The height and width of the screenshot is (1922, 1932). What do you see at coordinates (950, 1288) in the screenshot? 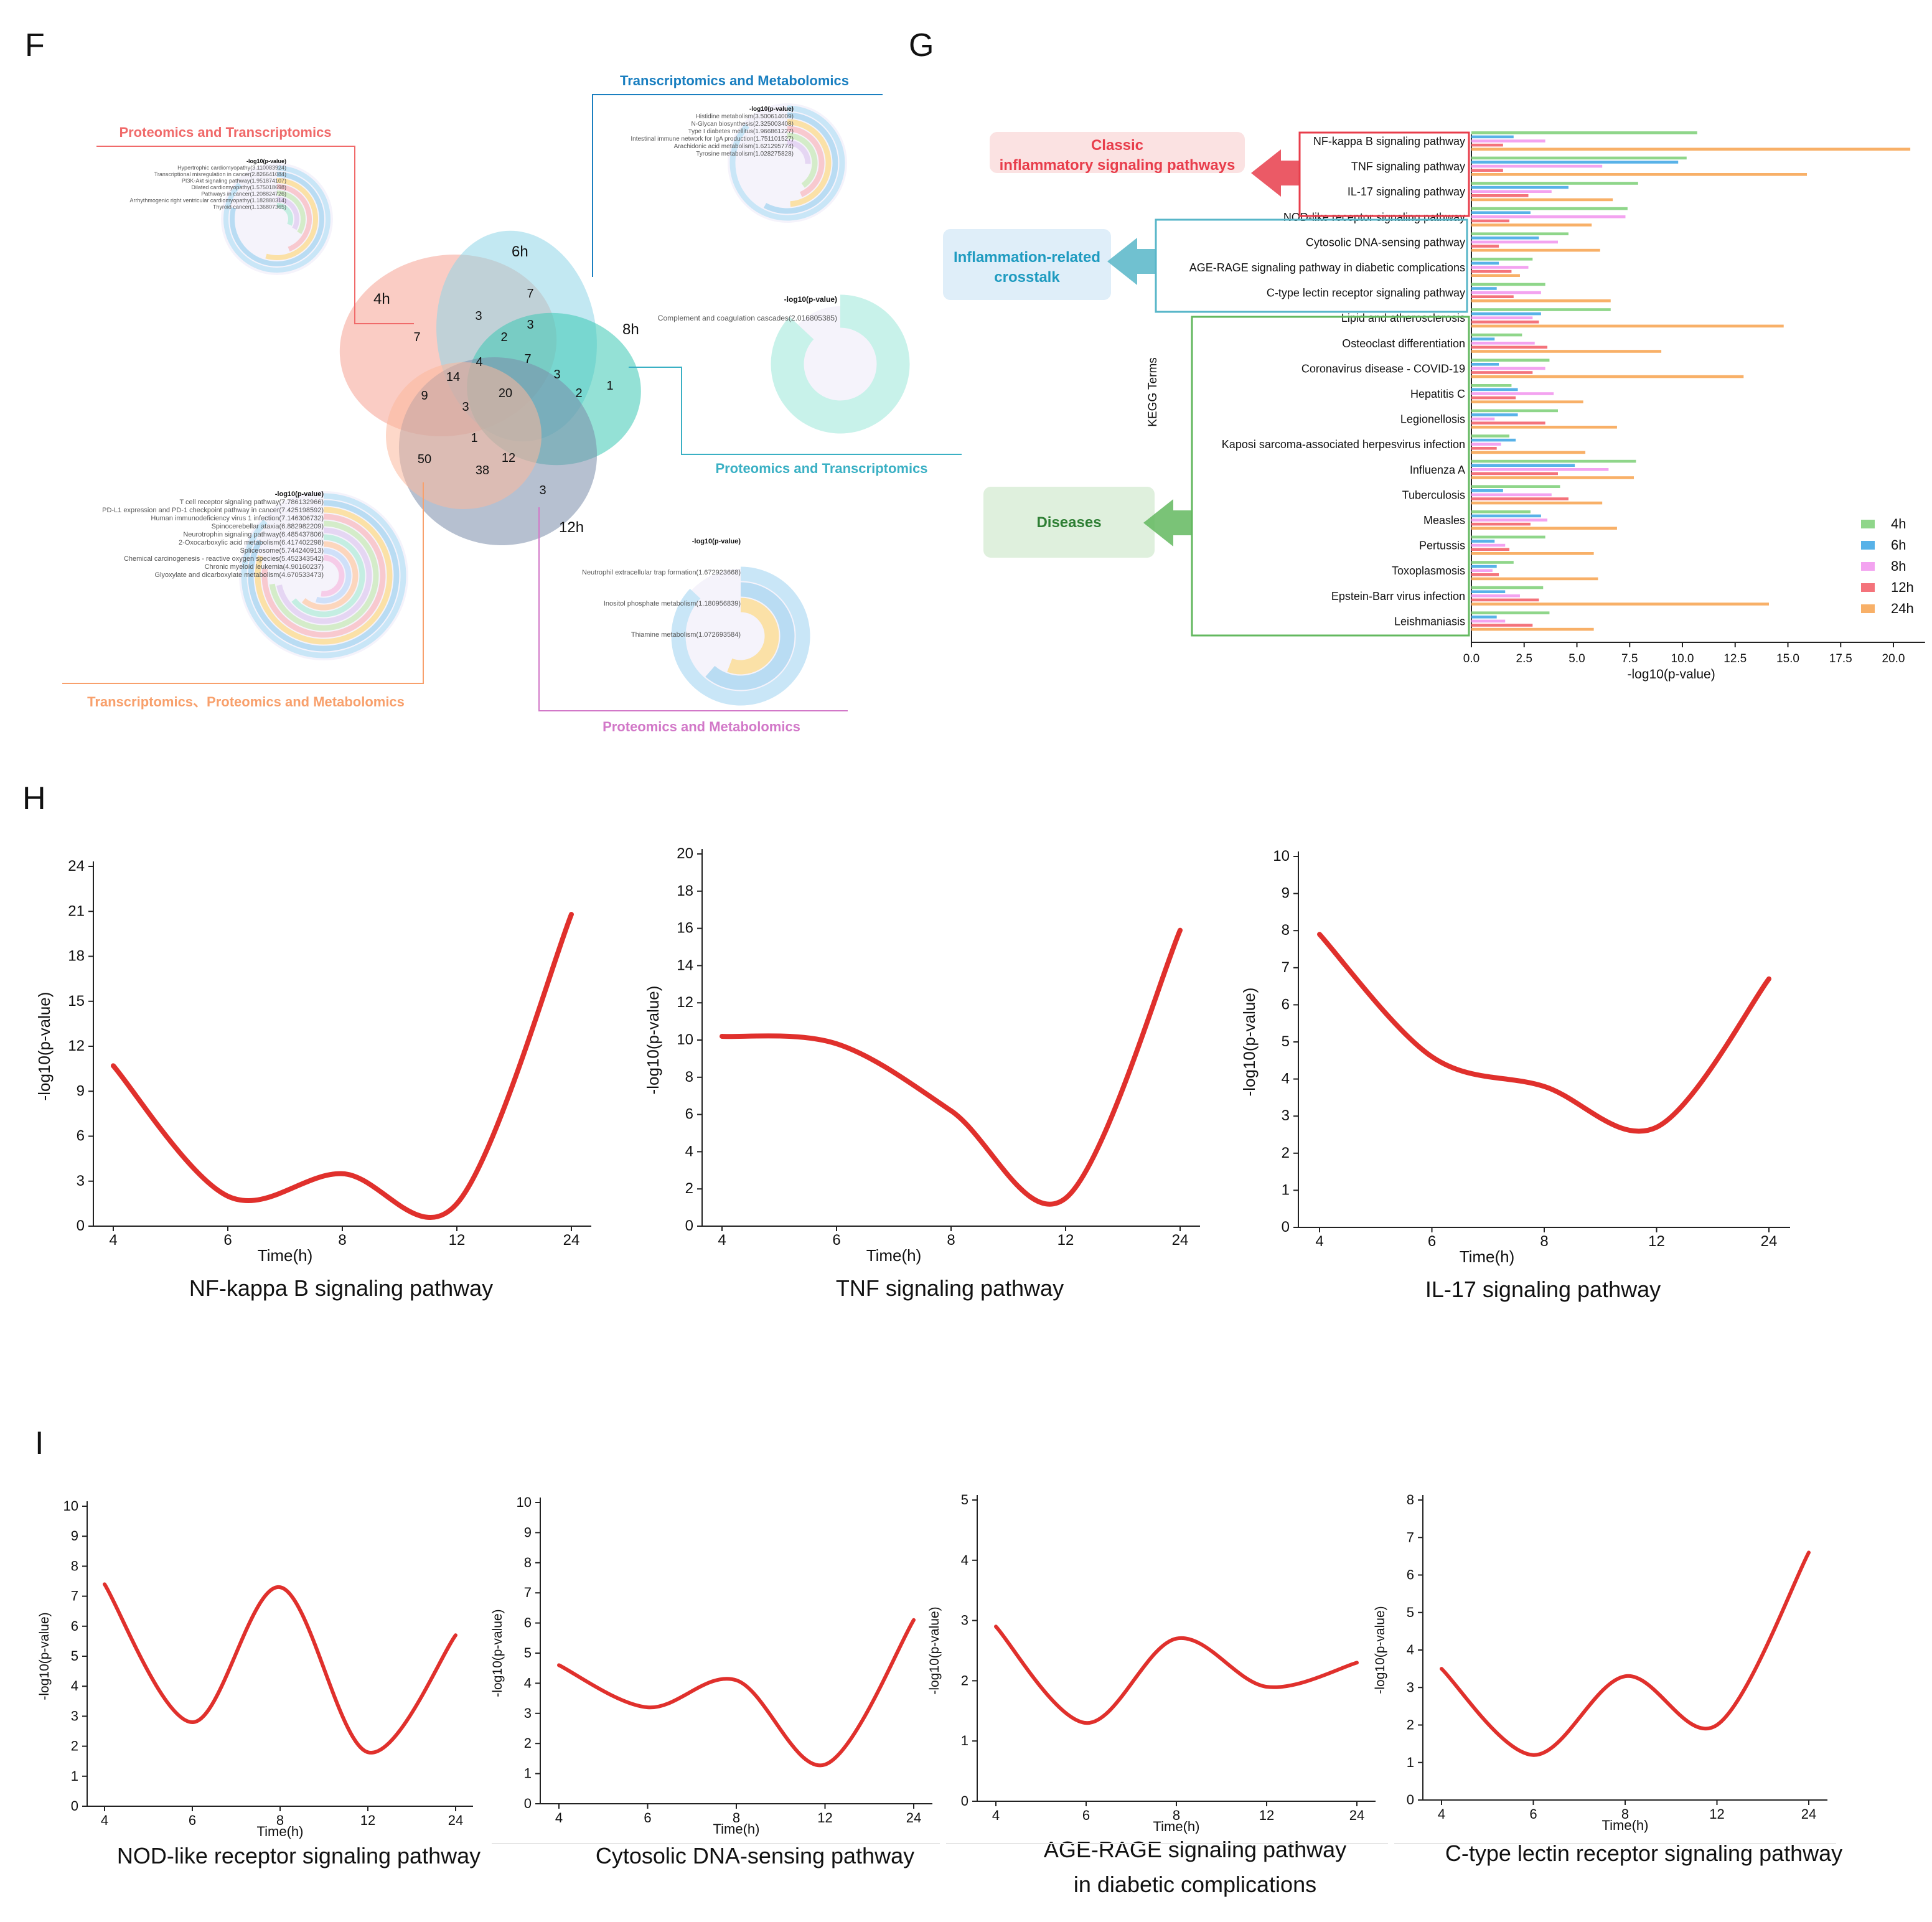
I see `chart-title: TNF signaling pathway` at bounding box center [950, 1288].